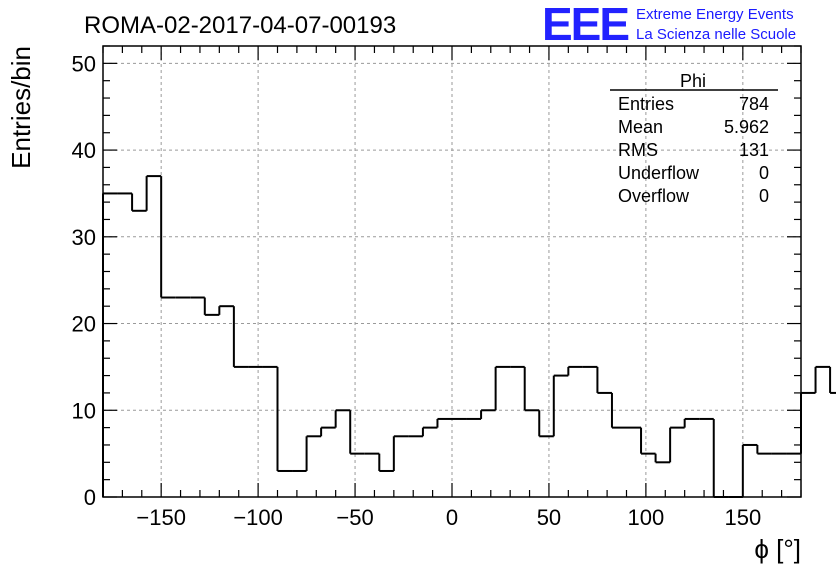  What do you see at coordinates (240, 25) in the screenshot?
I see `chart-title: ROMA-02-2017-04-07-00193` at bounding box center [240, 25].